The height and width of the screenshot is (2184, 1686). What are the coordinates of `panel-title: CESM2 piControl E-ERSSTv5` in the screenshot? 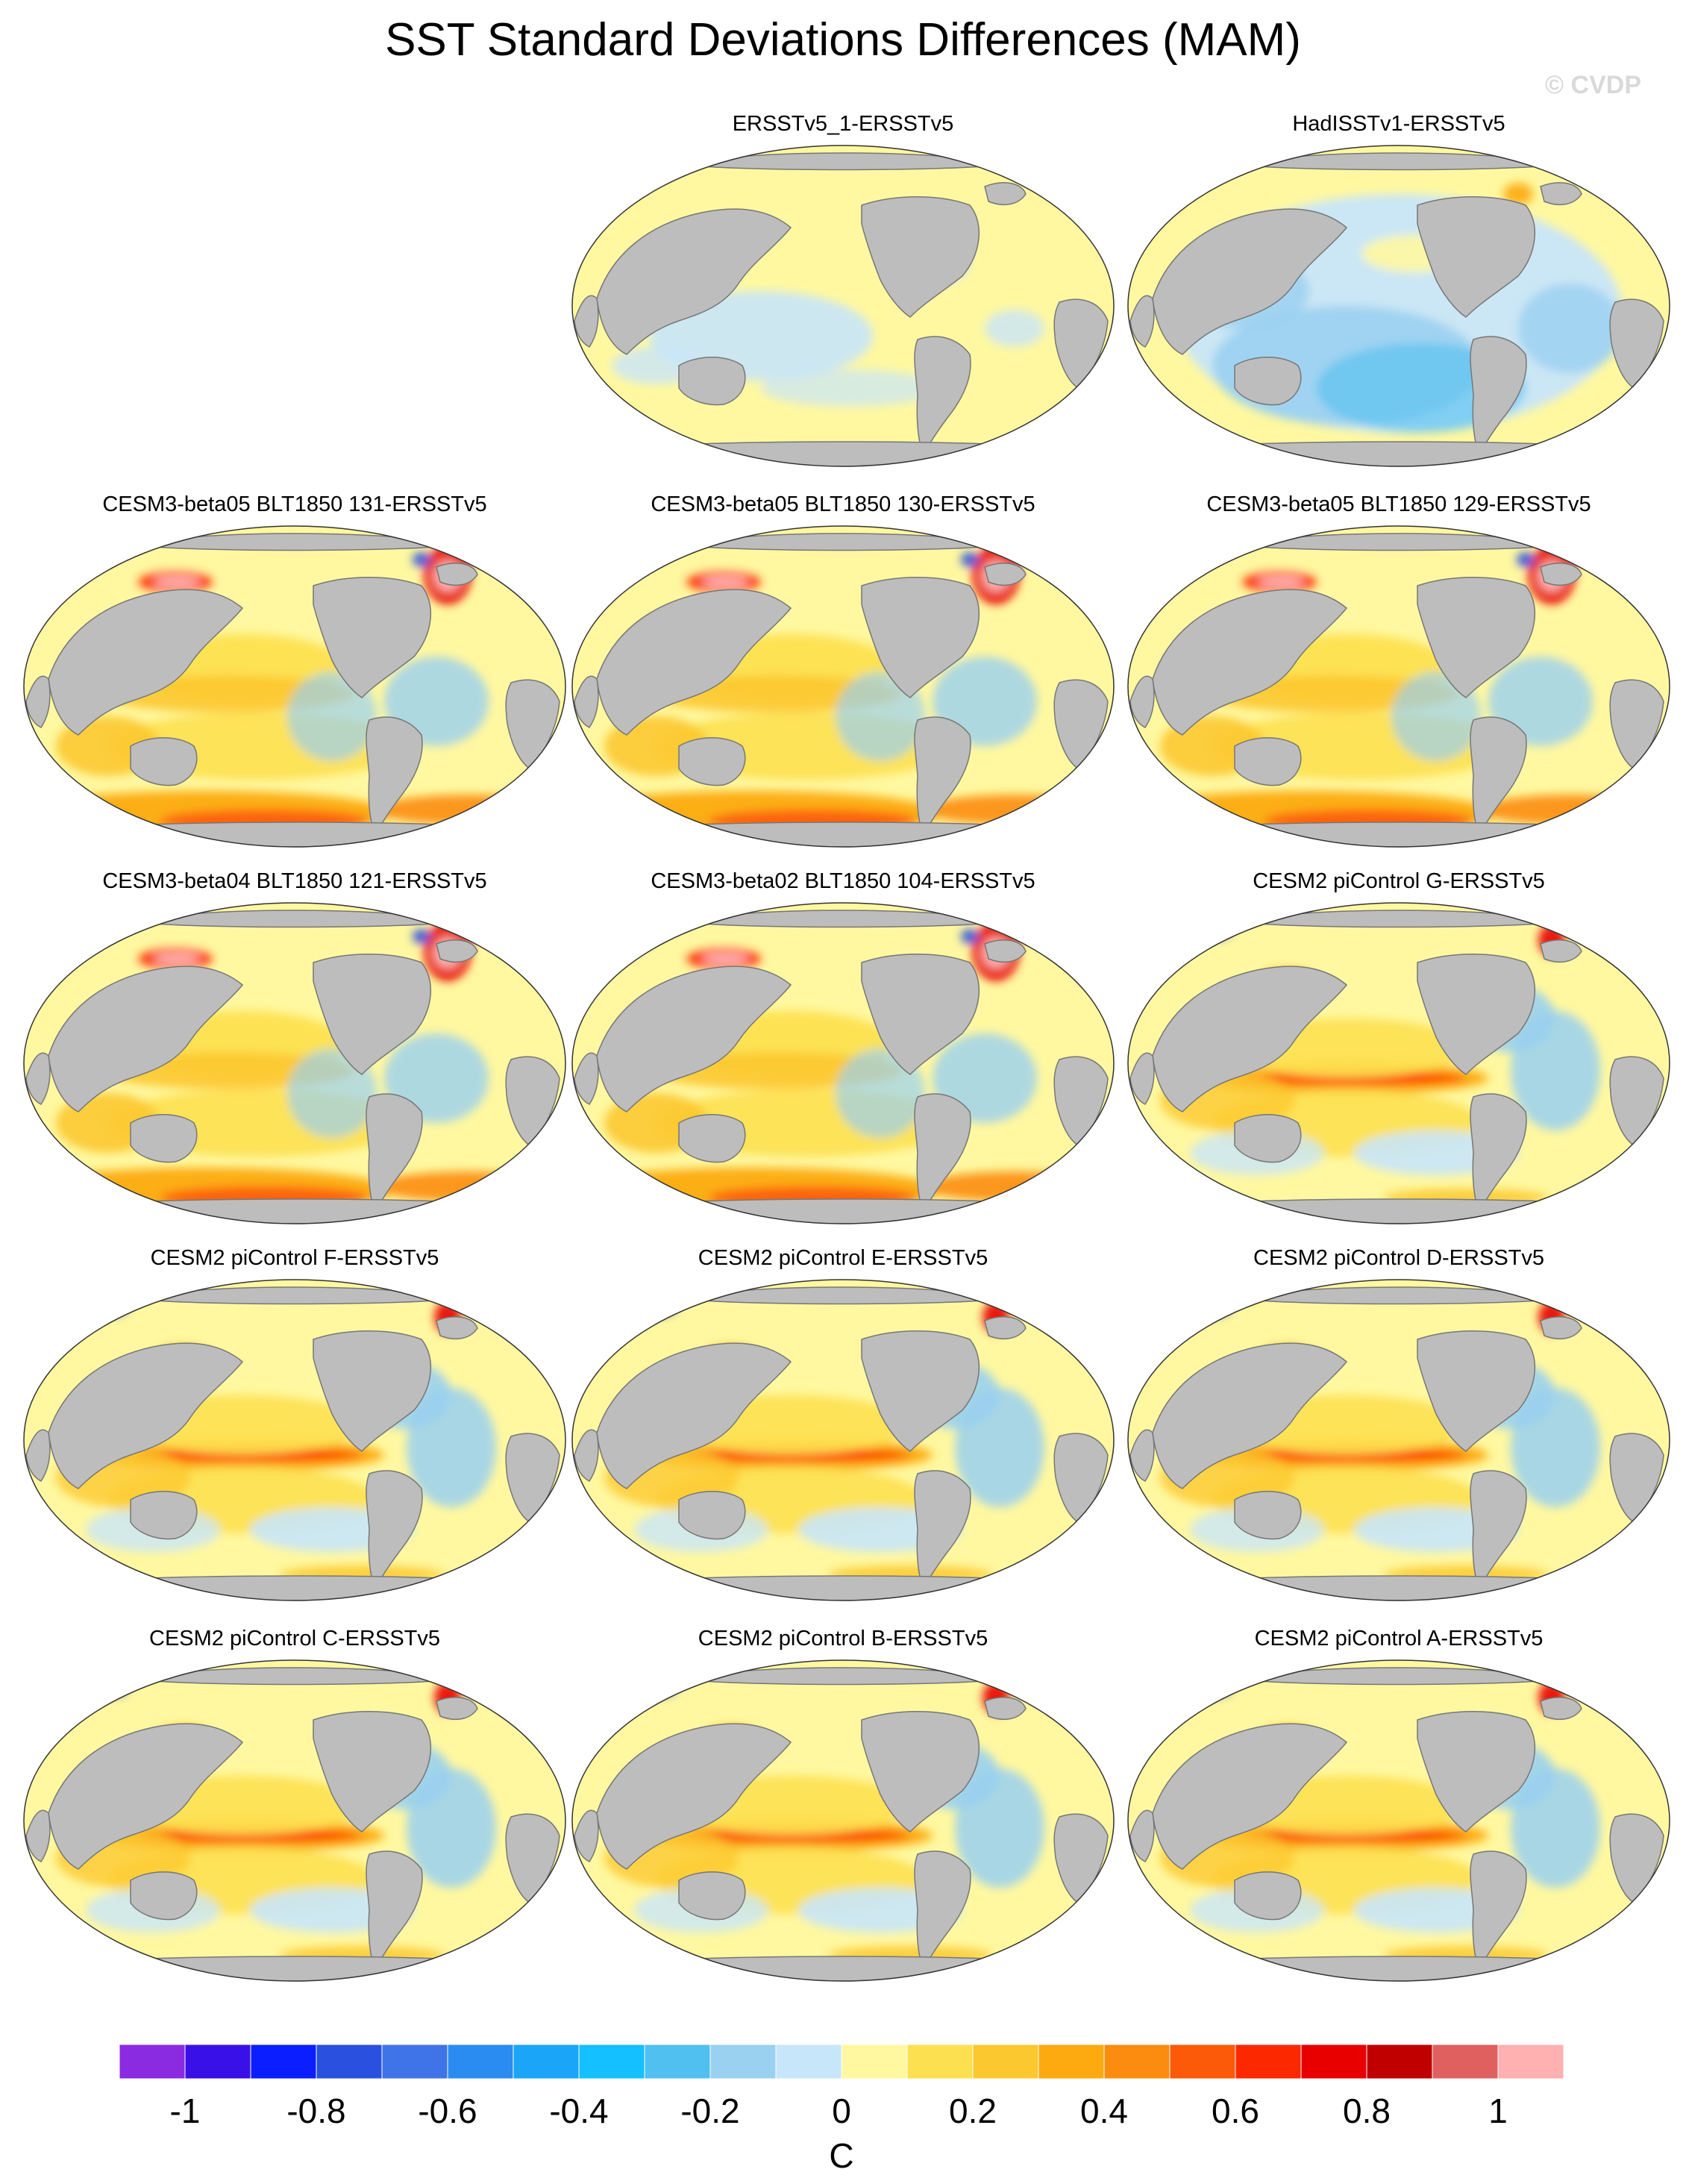 It's located at (843, 1258).